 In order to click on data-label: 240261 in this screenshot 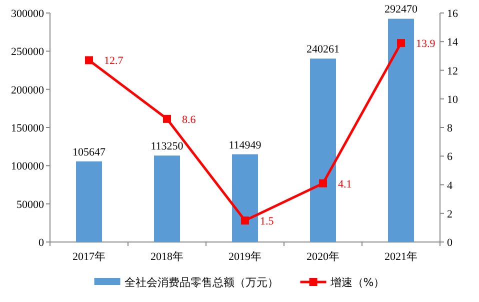, I will do `click(323, 50)`.